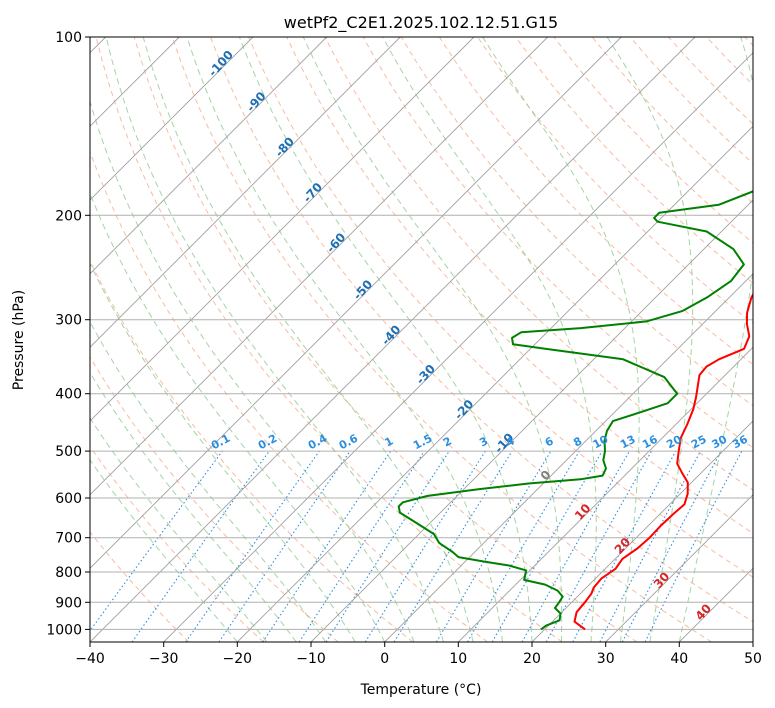  Describe the element at coordinates (68, 573) in the screenshot. I see `y-tick-label: 800` at that location.